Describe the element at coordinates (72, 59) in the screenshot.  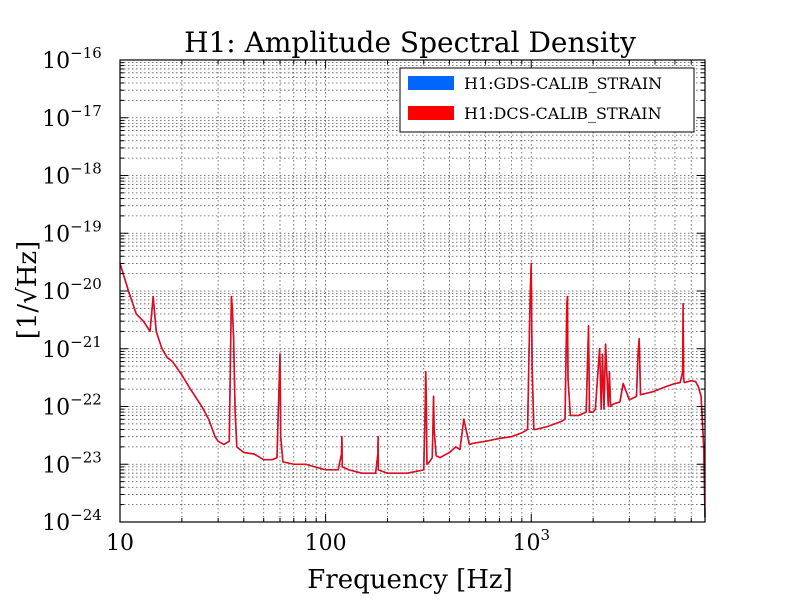
I see `y-tick-label: 10−16` at that location.